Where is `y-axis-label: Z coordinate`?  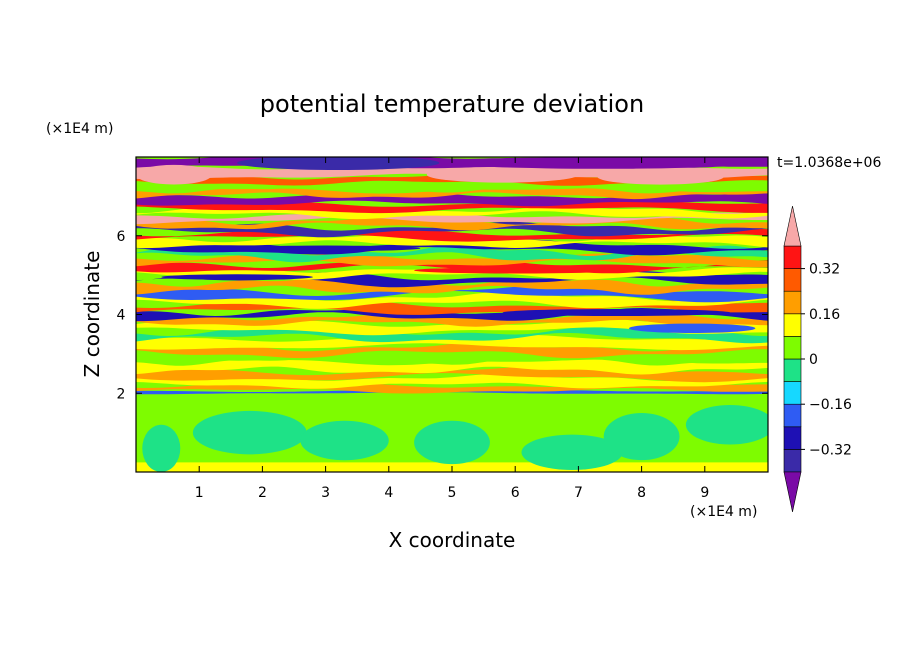
y-axis-label: Z coordinate is located at coordinates (92, 314).